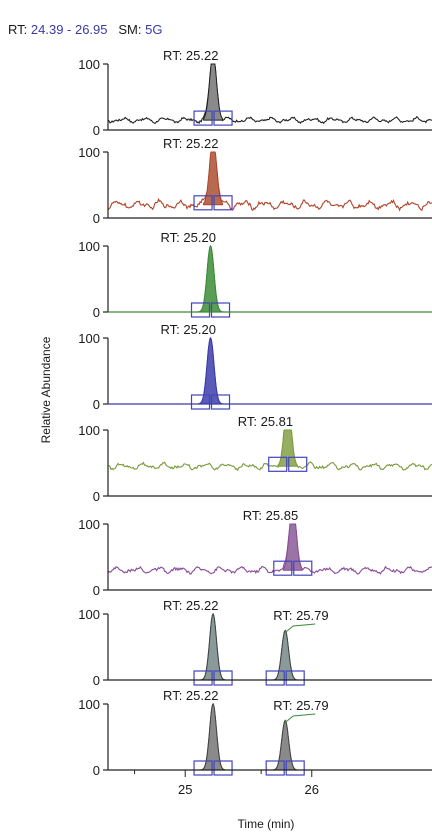 The height and width of the screenshot is (836, 432). Describe the element at coordinates (130, 29) in the screenshot. I see `sm-label: SM:` at that location.